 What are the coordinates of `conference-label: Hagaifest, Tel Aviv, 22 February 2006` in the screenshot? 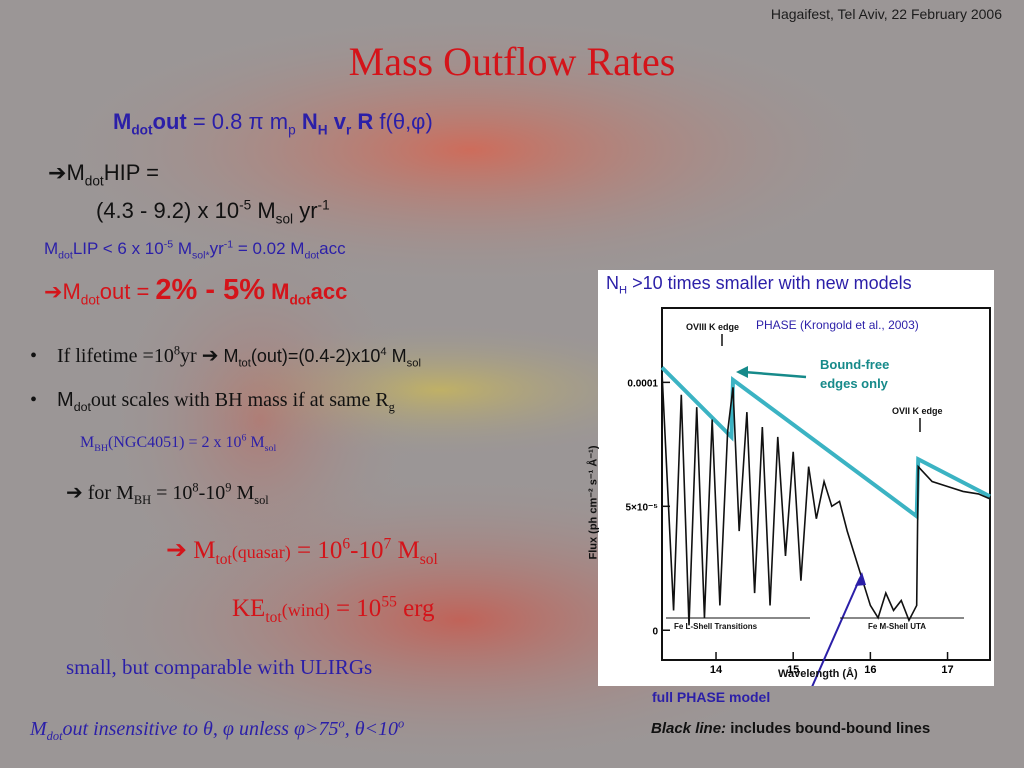 It's located at (886, 14).